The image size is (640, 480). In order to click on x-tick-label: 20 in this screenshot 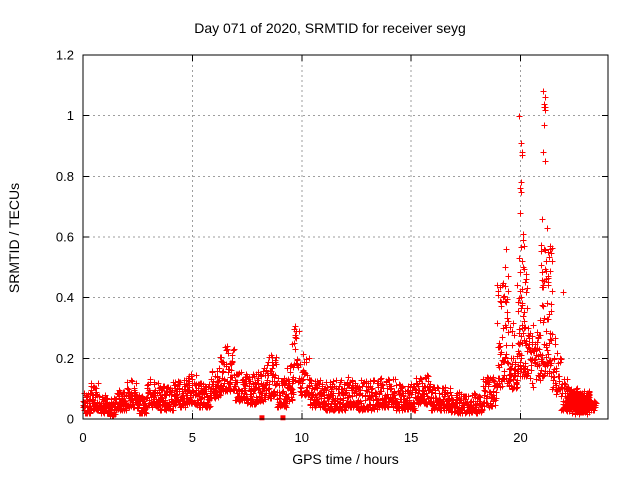, I will do `click(520, 437)`.